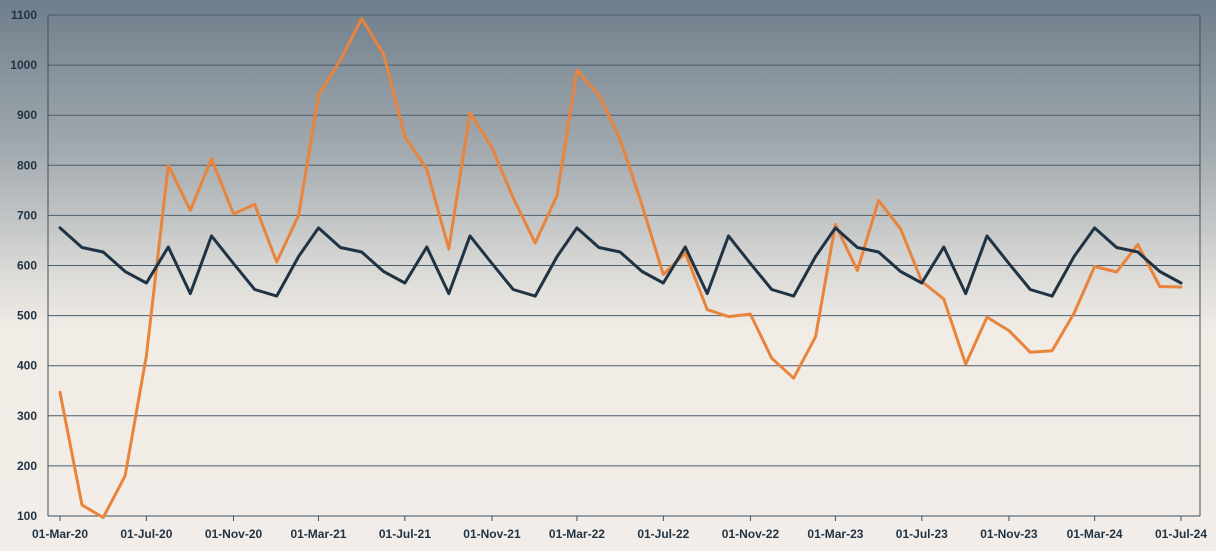  What do you see at coordinates (27, 316) in the screenshot?
I see `y-tick-label: 500` at bounding box center [27, 316].